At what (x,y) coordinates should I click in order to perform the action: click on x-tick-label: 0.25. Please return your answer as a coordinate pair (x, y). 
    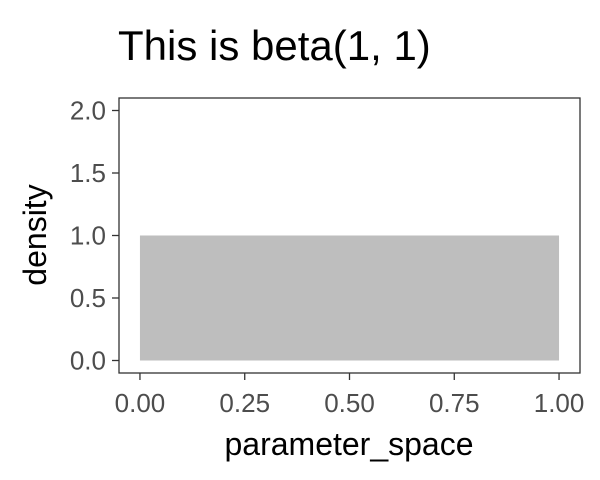
    Looking at the image, I should click on (244, 403).